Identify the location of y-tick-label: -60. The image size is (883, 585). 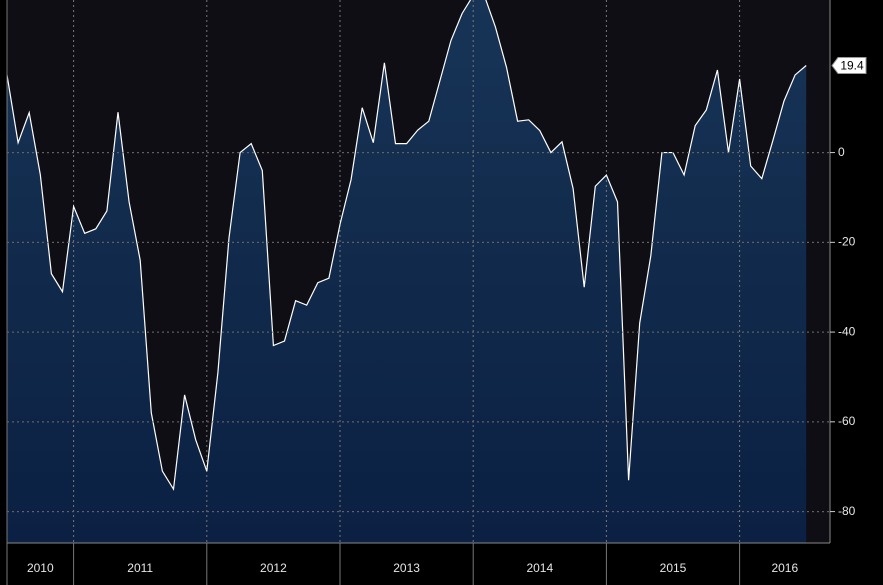
(847, 421).